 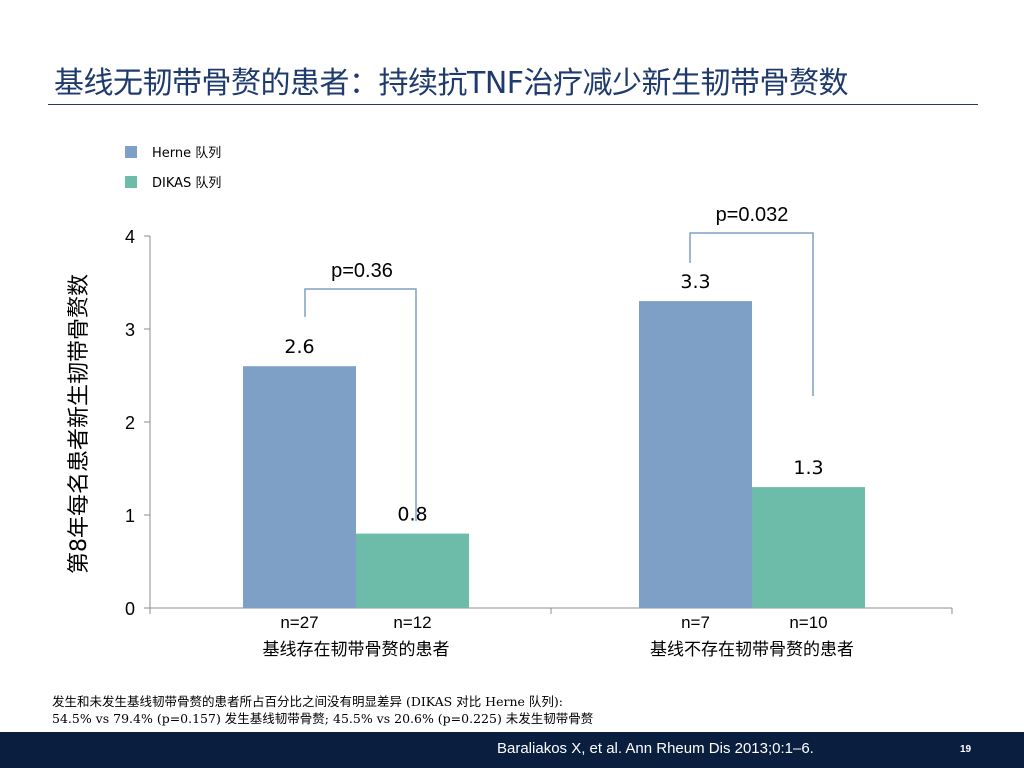 What do you see at coordinates (695, 622) in the screenshot?
I see `n-label: n=7` at bounding box center [695, 622].